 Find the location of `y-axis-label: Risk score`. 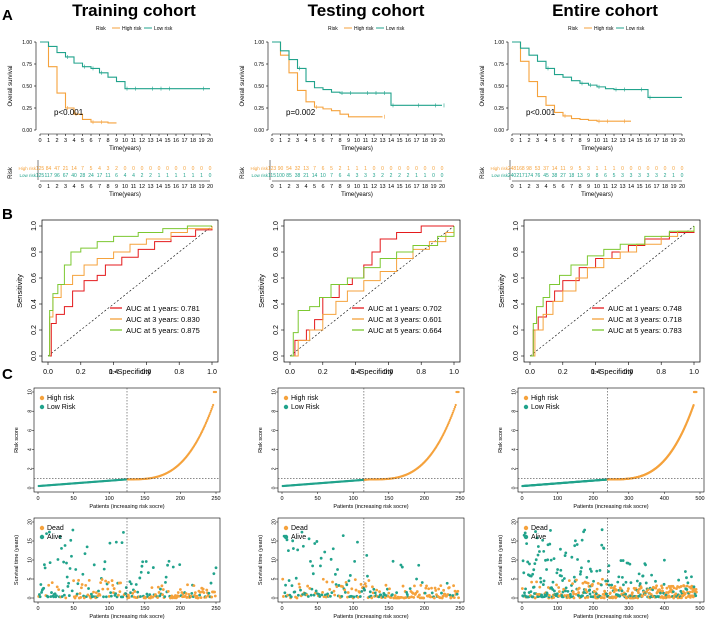

y-axis-label: Risk score is located at coordinates (501, 440).